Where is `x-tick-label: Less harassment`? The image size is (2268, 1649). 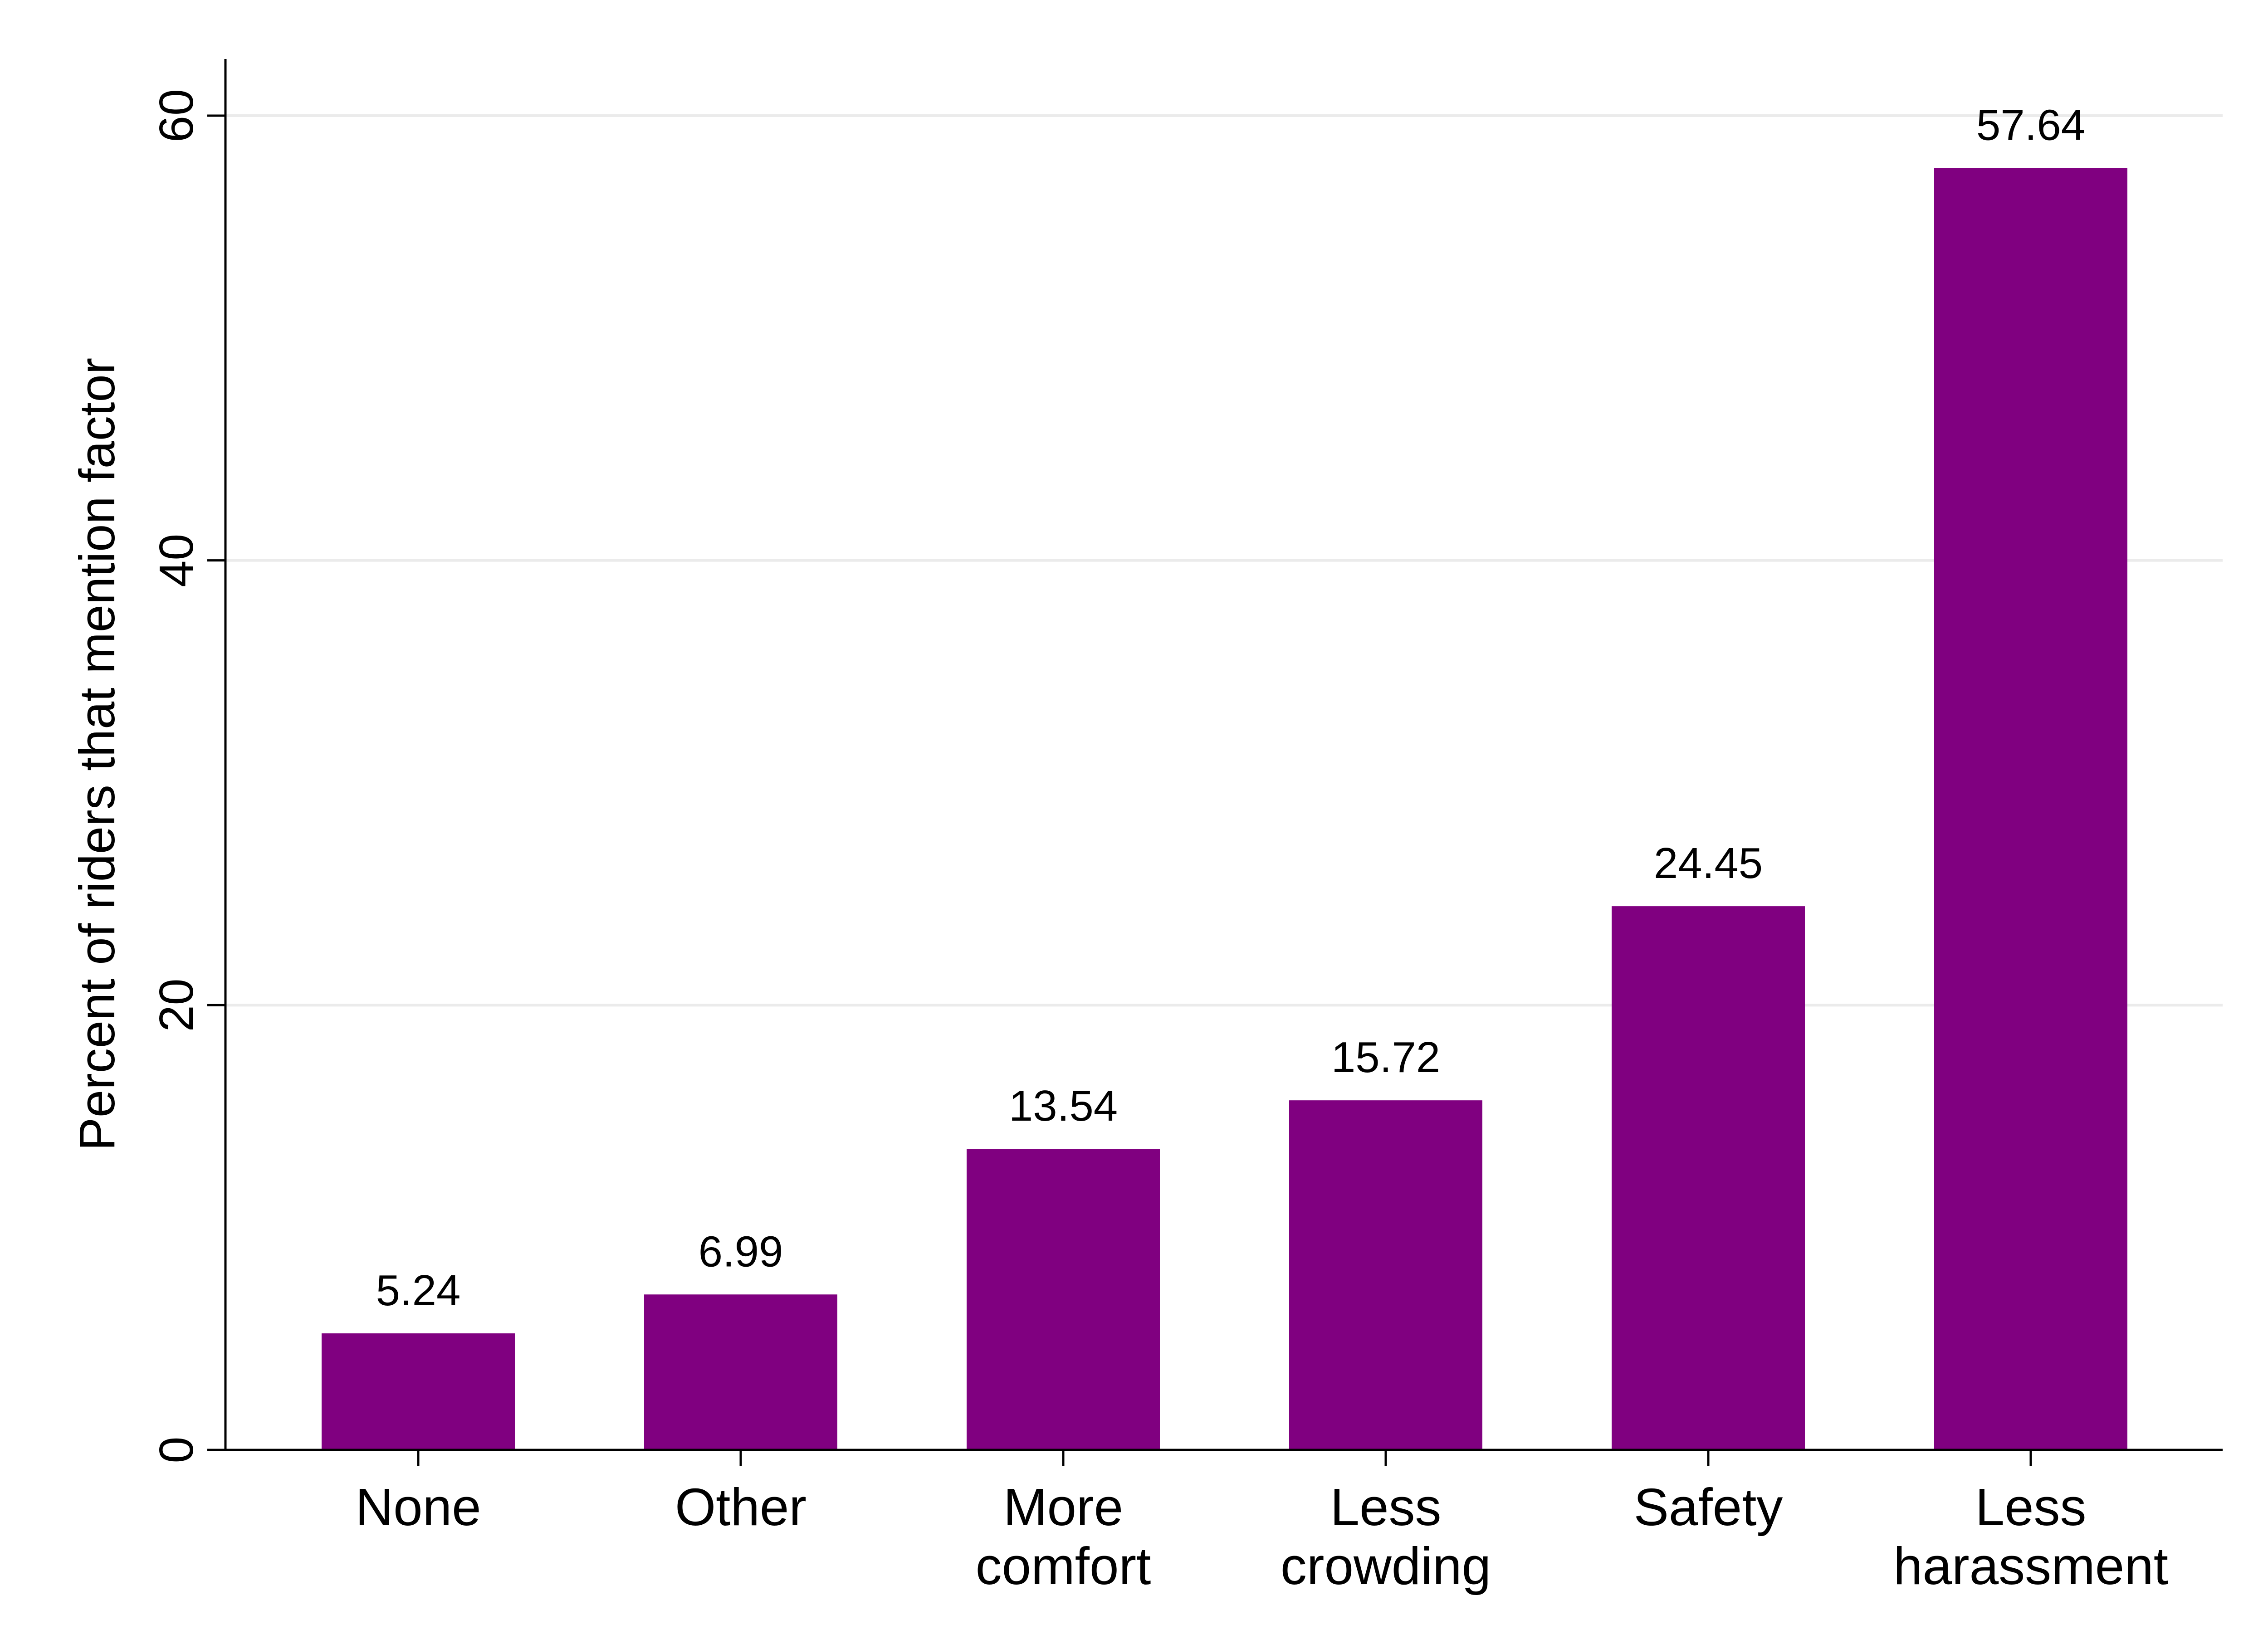 x-tick-label: Less harassment is located at coordinates (2030, 1537).